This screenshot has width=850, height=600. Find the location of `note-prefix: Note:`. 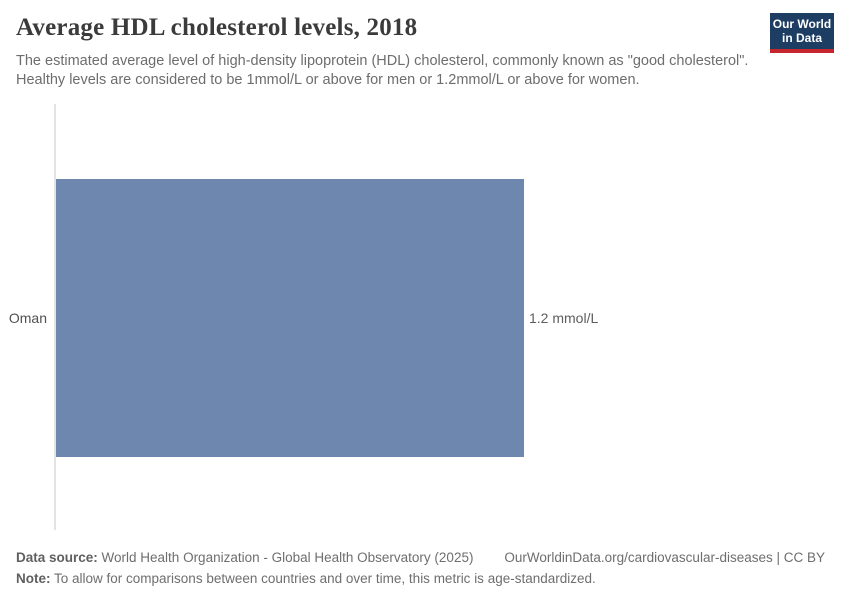

note-prefix: Note: is located at coordinates (33, 578).